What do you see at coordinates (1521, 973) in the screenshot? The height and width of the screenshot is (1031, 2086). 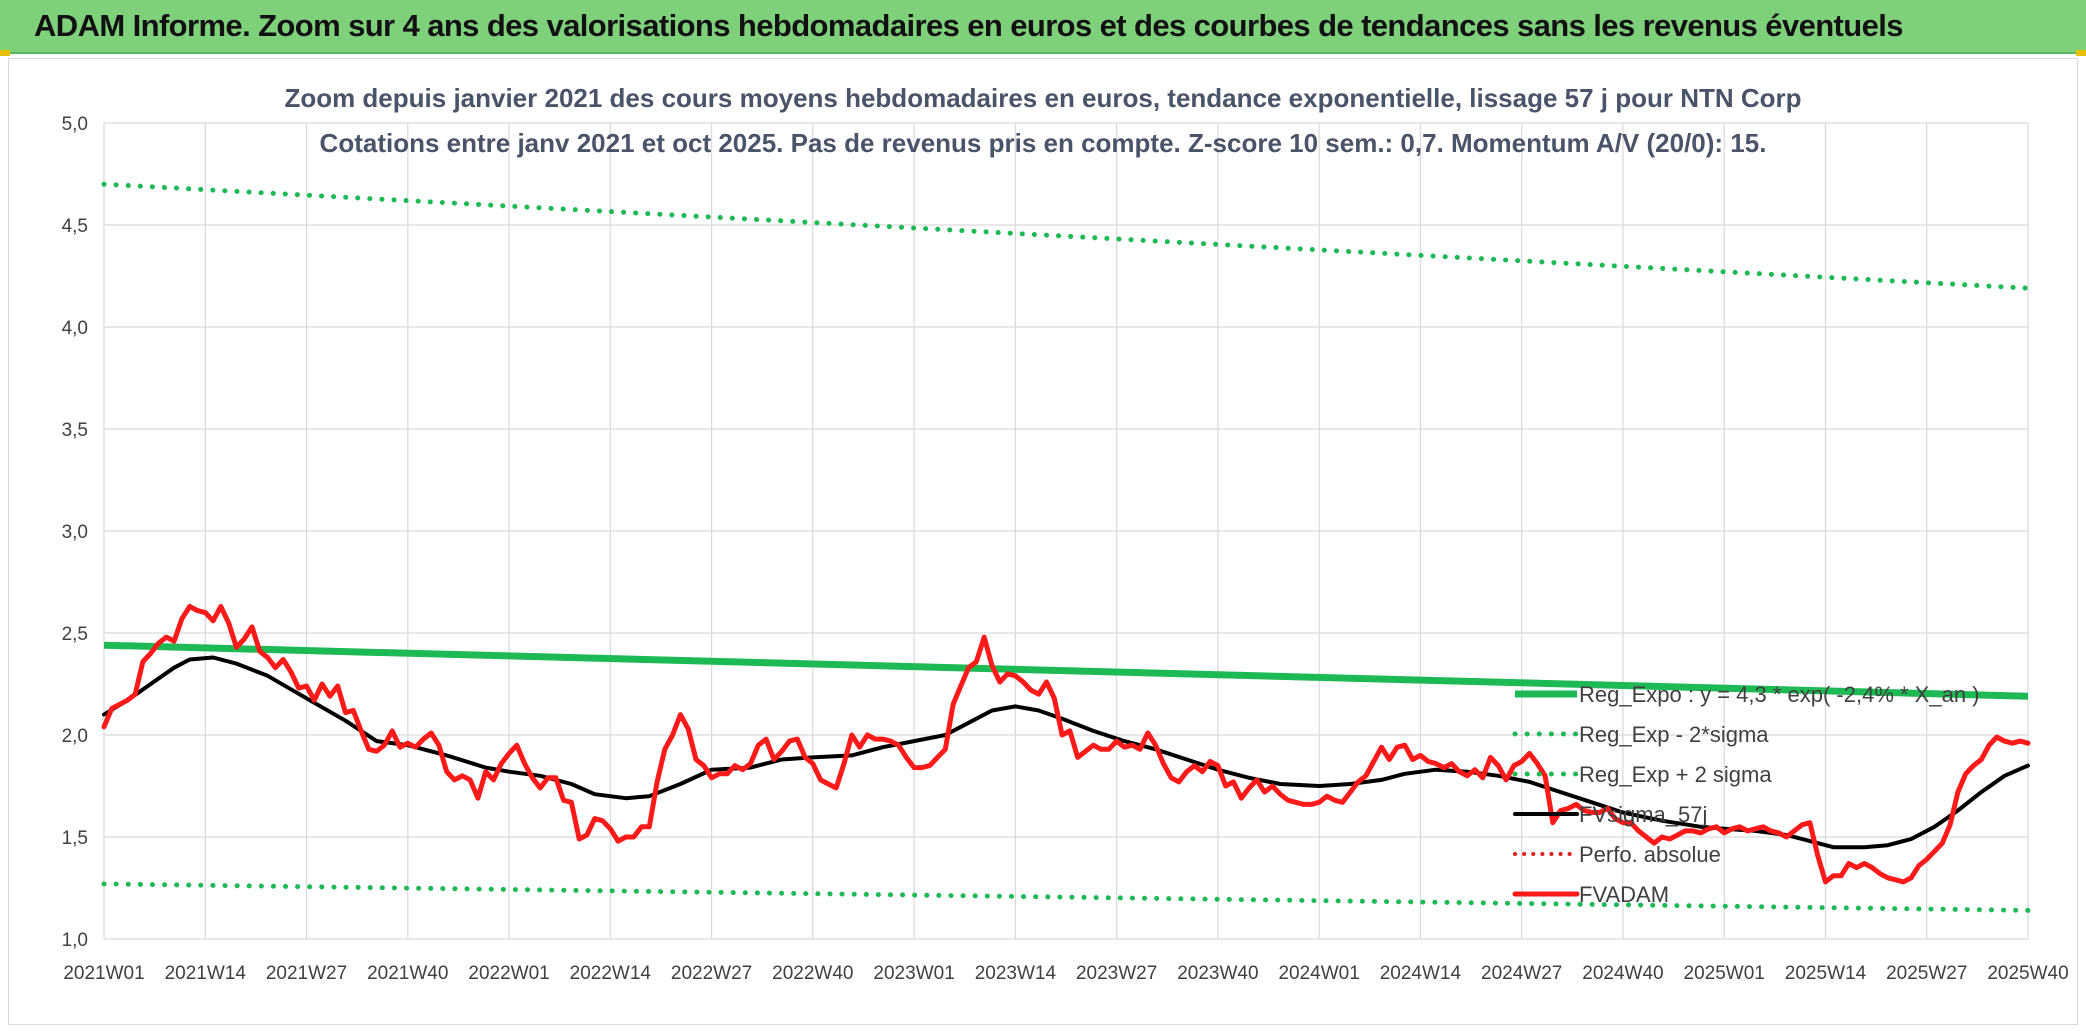 I see `x-tick-label: 2024W27` at bounding box center [1521, 973].